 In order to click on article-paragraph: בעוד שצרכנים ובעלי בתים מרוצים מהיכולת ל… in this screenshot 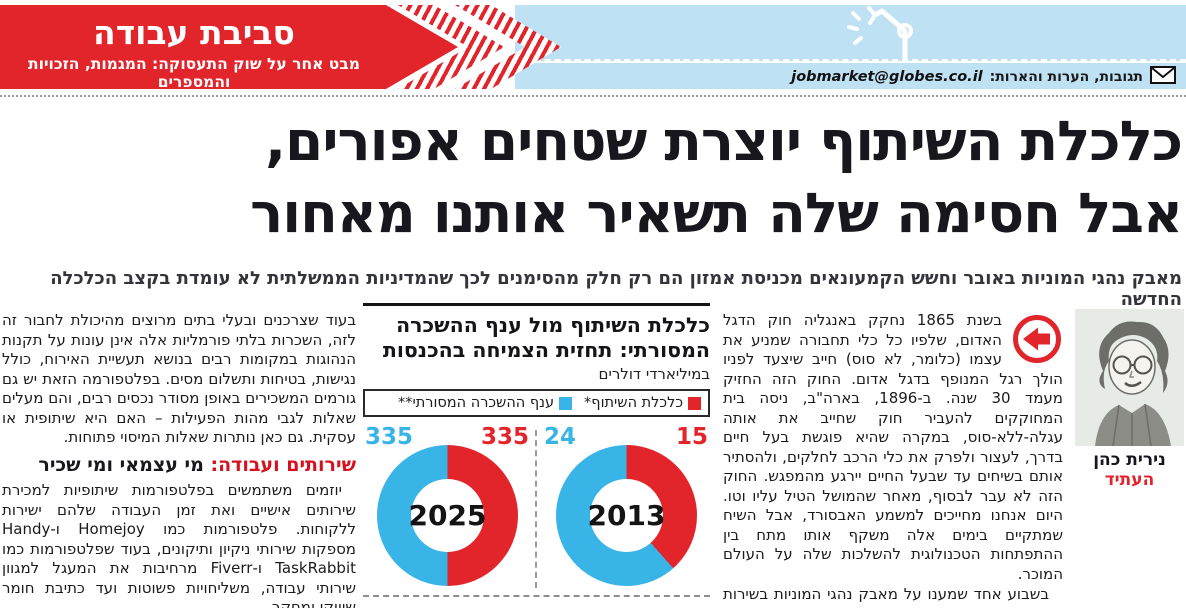, I will do `click(179, 378)`.